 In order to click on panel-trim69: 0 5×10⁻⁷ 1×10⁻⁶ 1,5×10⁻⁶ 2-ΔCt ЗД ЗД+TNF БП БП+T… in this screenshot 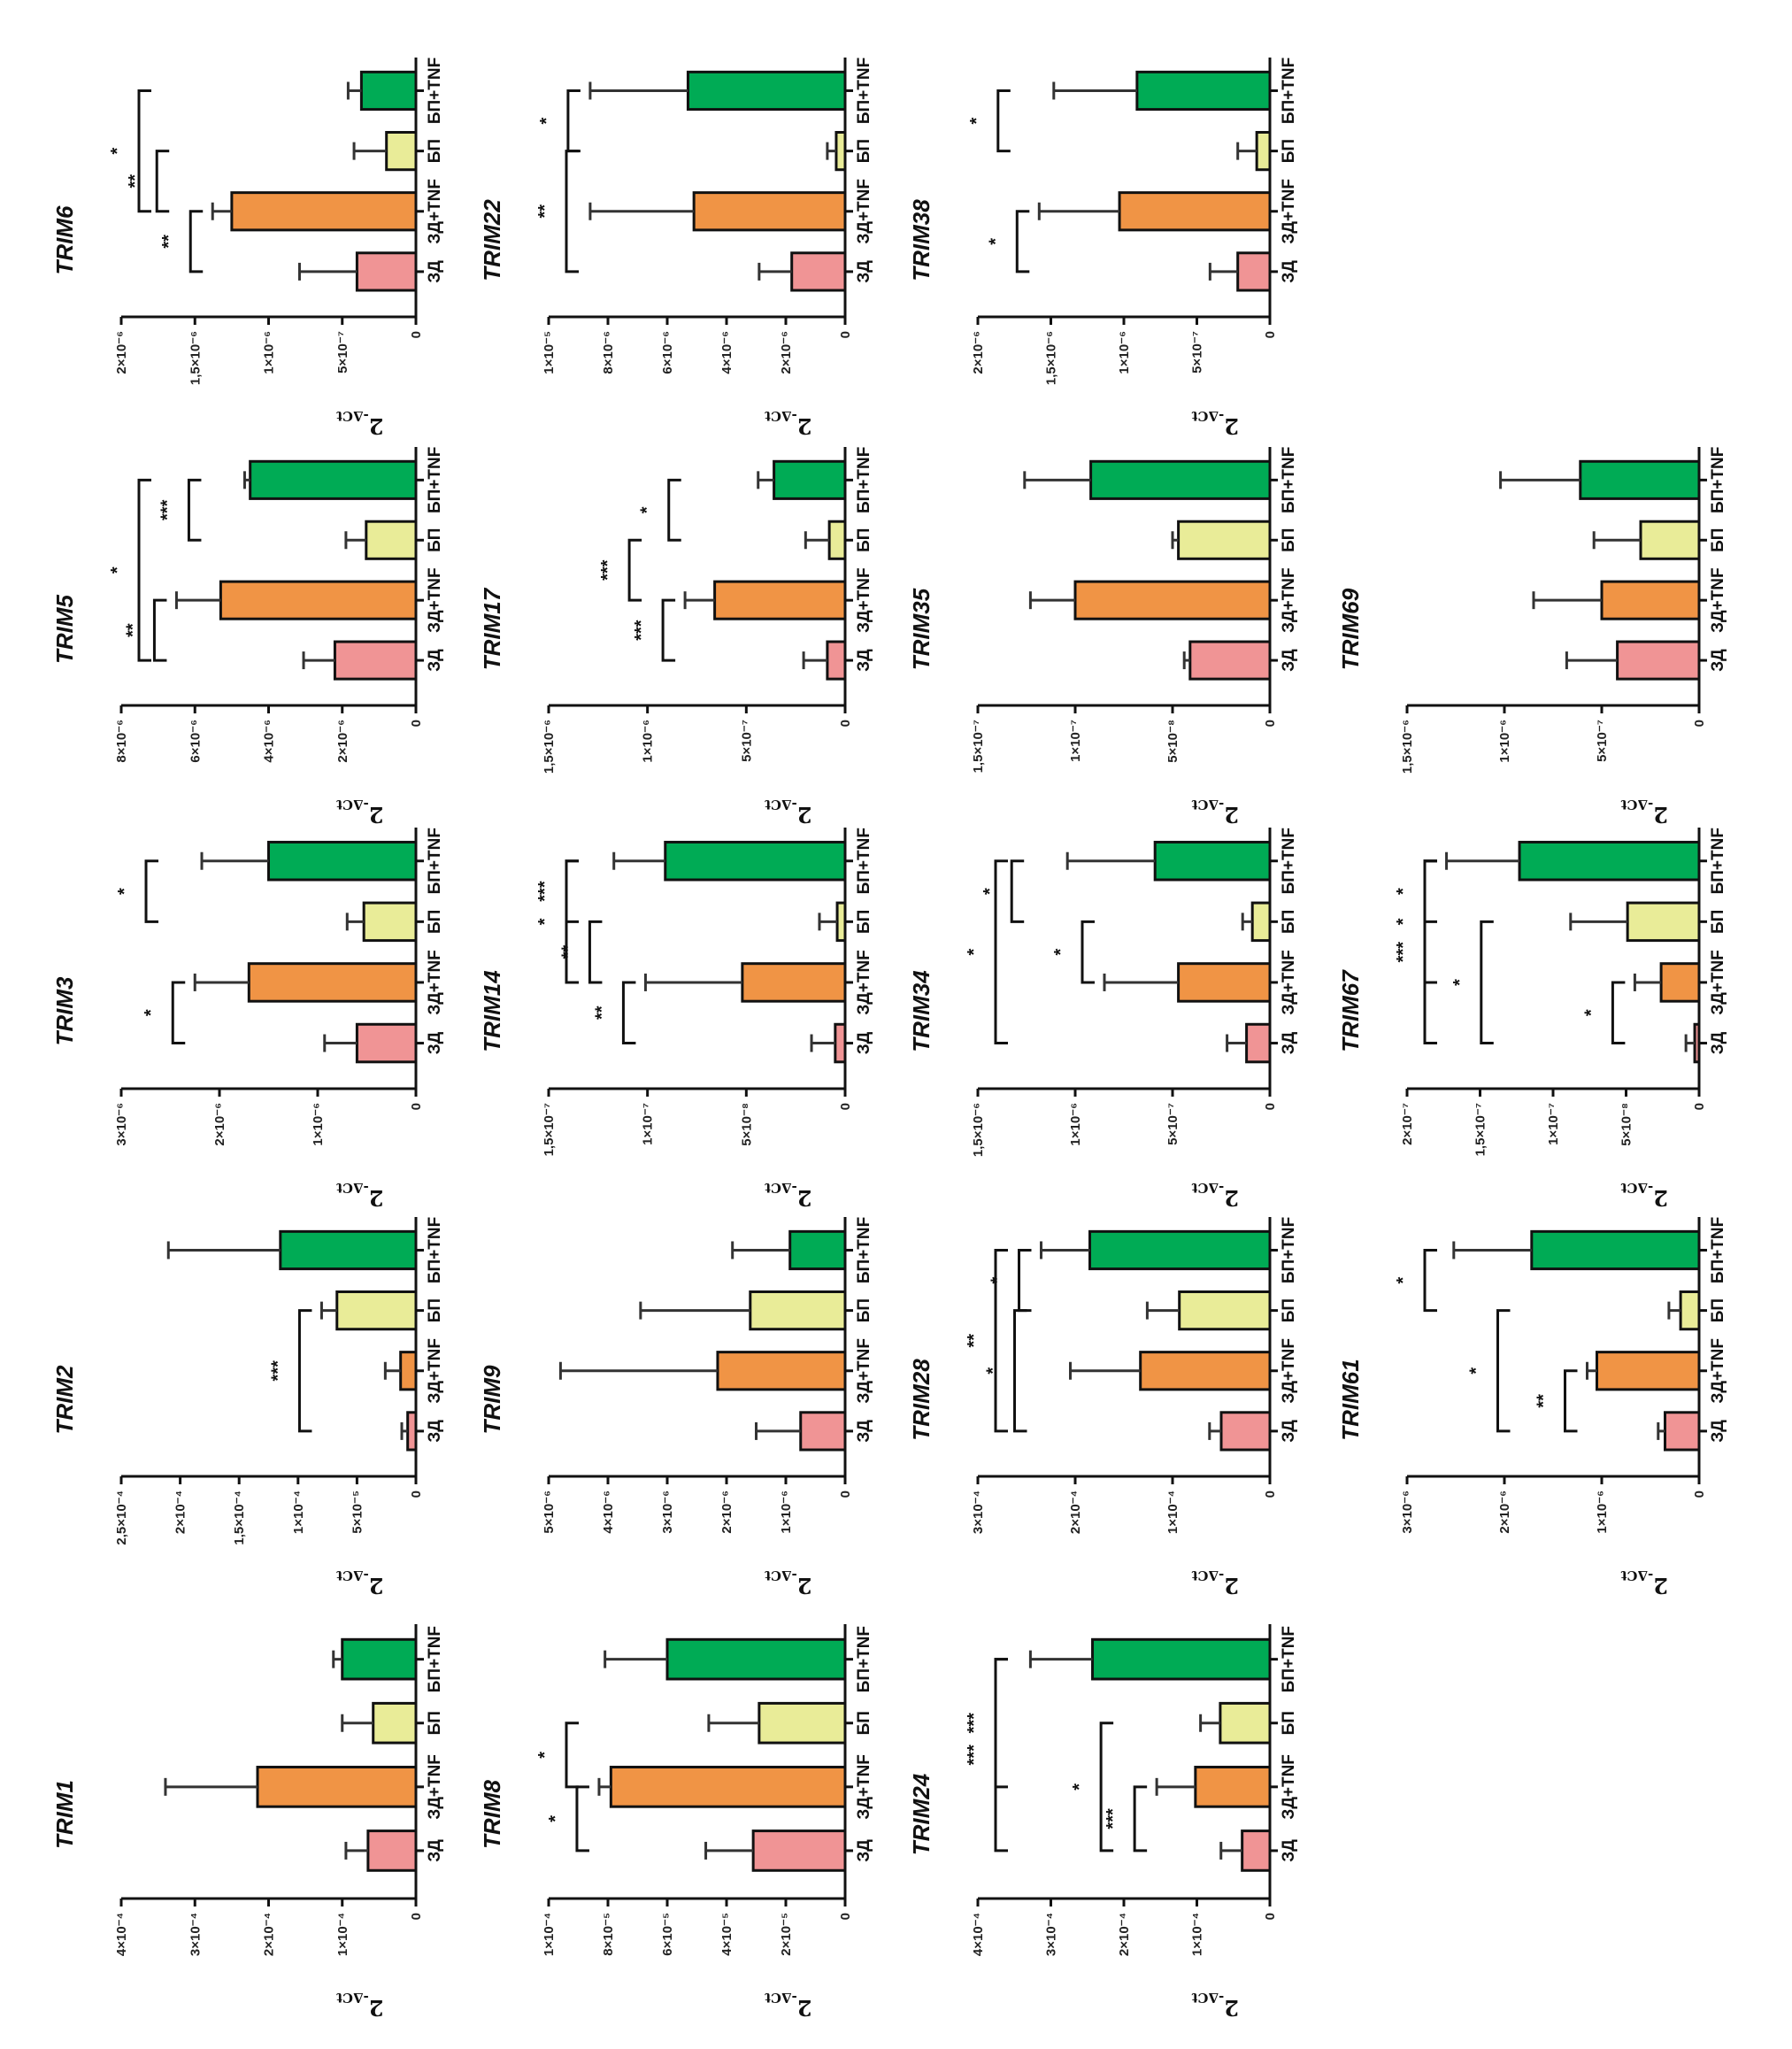, I will do `click(1532, 637)`.